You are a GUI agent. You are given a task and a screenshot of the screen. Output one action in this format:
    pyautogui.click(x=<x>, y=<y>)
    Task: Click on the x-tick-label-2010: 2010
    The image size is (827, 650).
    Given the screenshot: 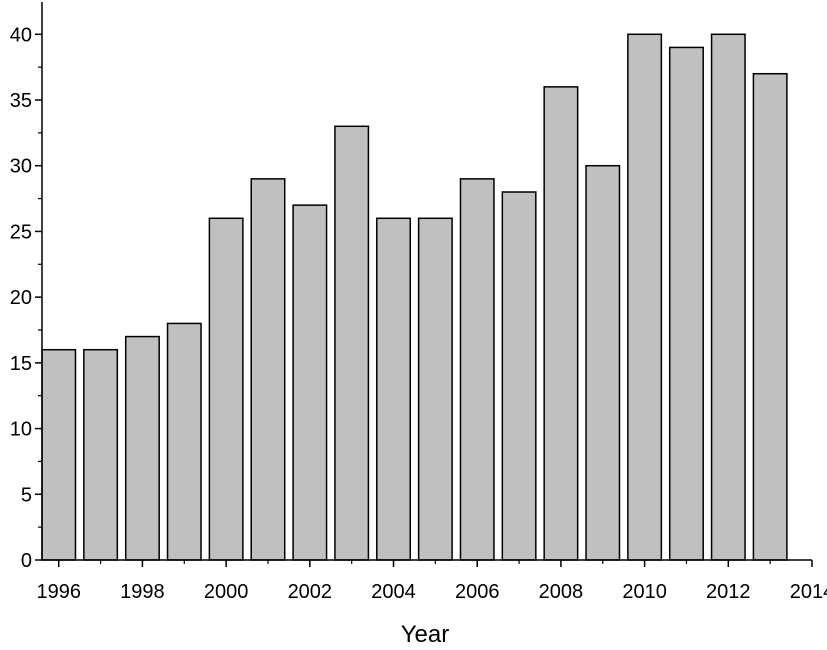 What is the action you would take?
    pyautogui.click(x=644, y=592)
    